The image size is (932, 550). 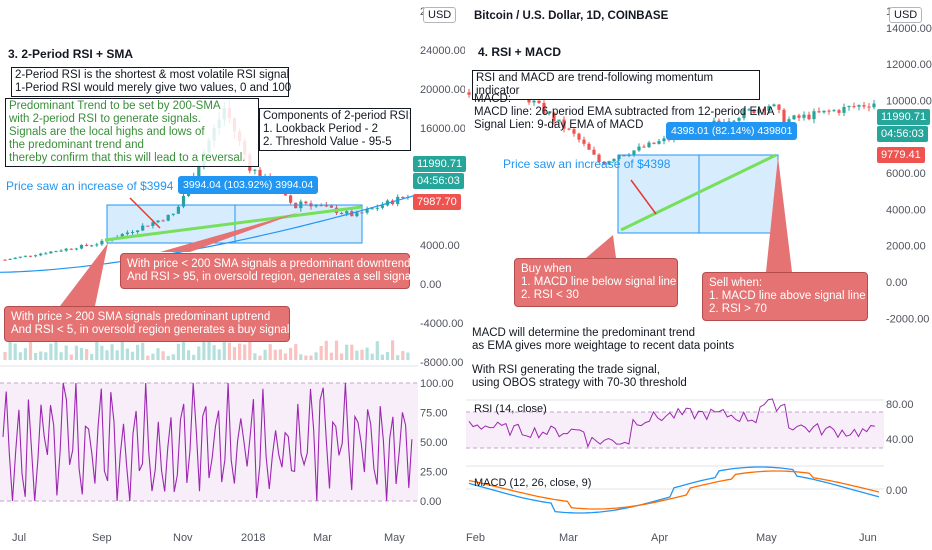 What do you see at coordinates (674, 490) in the screenshot?
I see `macd-signal-line` at bounding box center [674, 490].